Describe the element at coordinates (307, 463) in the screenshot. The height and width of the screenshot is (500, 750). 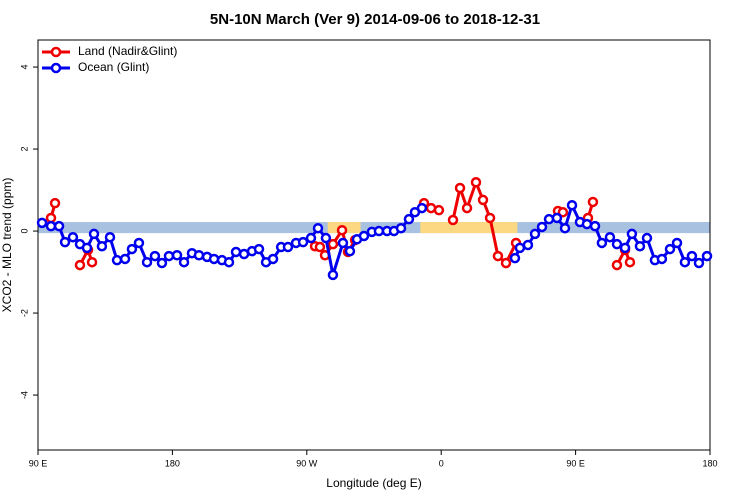
I see `x-tick-label: 90 W` at that location.